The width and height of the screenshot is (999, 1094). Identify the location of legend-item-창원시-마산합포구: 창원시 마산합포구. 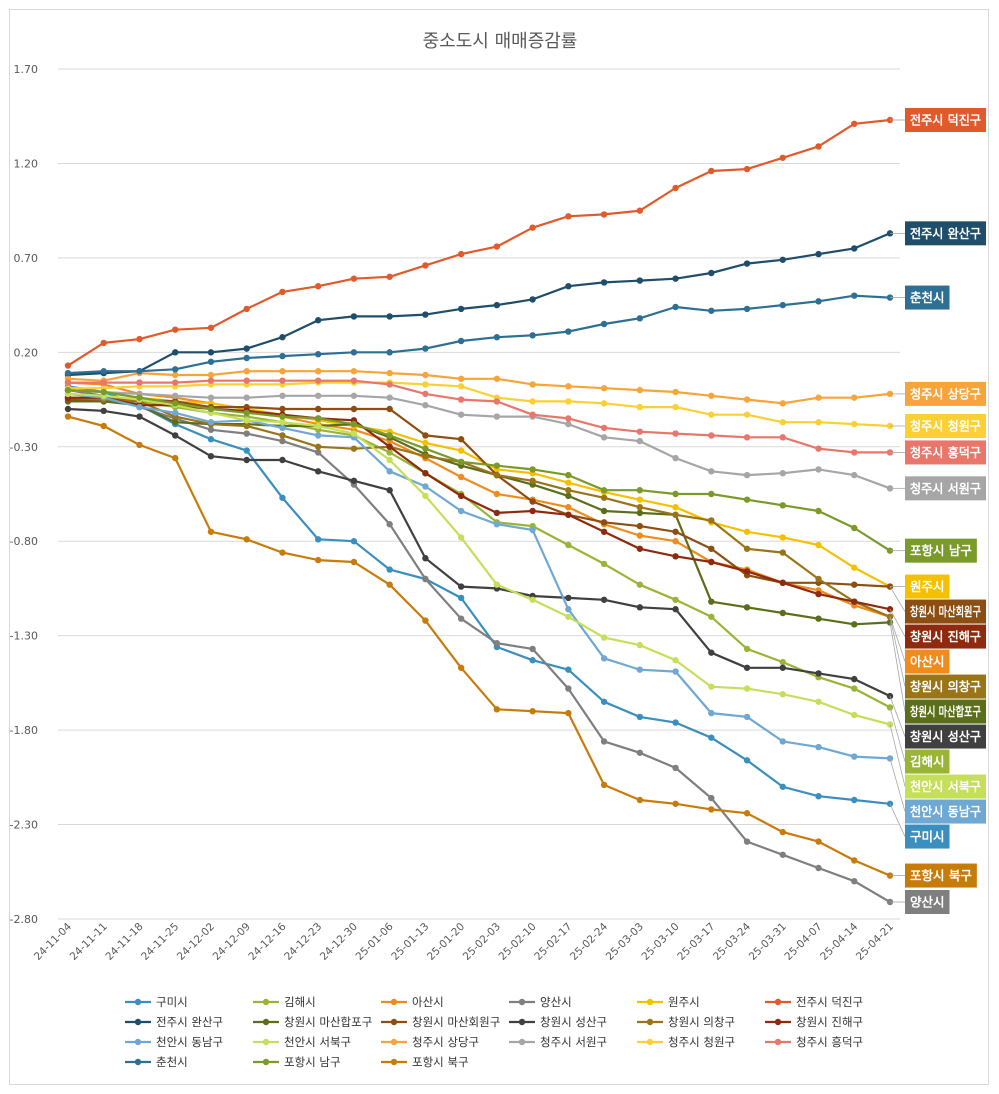
(312, 1022).